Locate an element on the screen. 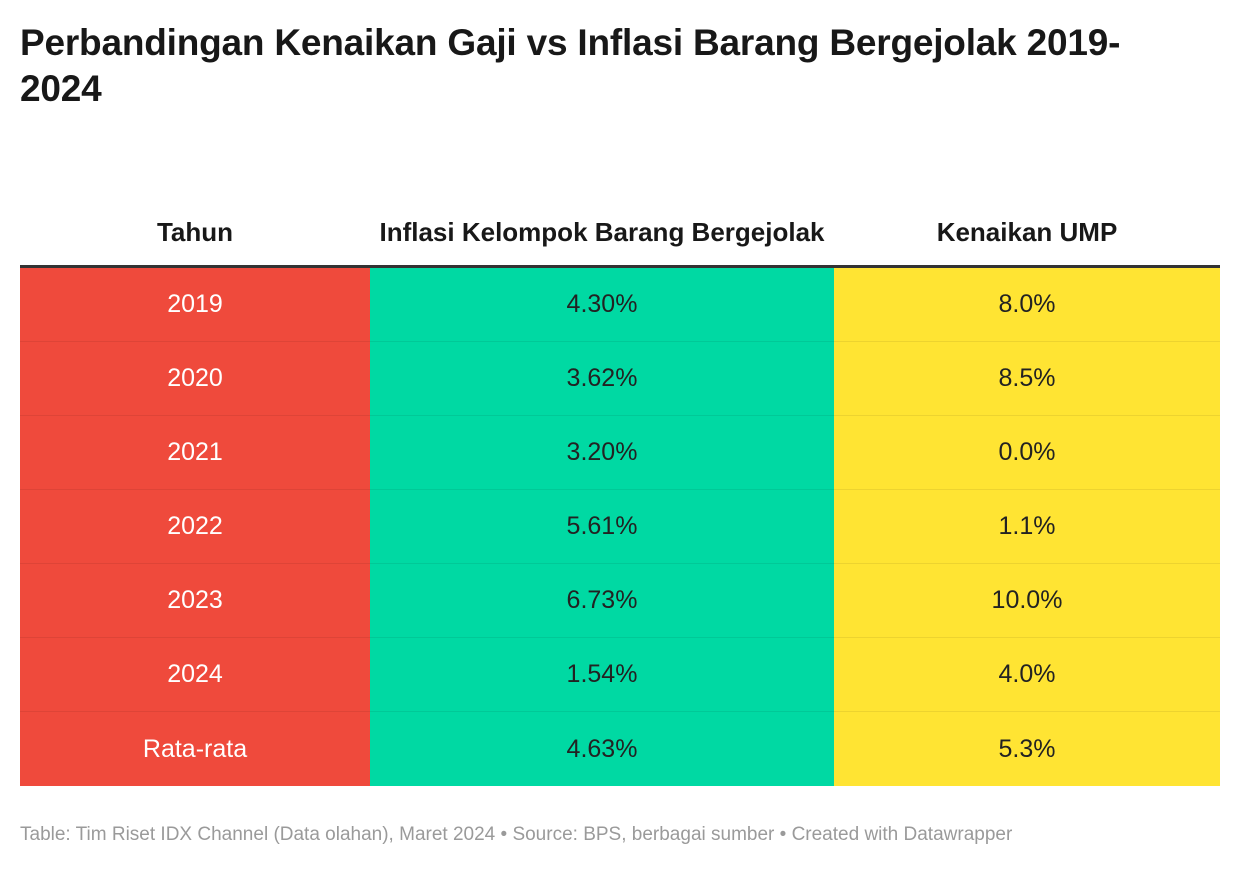 The width and height of the screenshot is (1240, 870). cell-inflasi: 1.54% is located at coordinates (602, 675).